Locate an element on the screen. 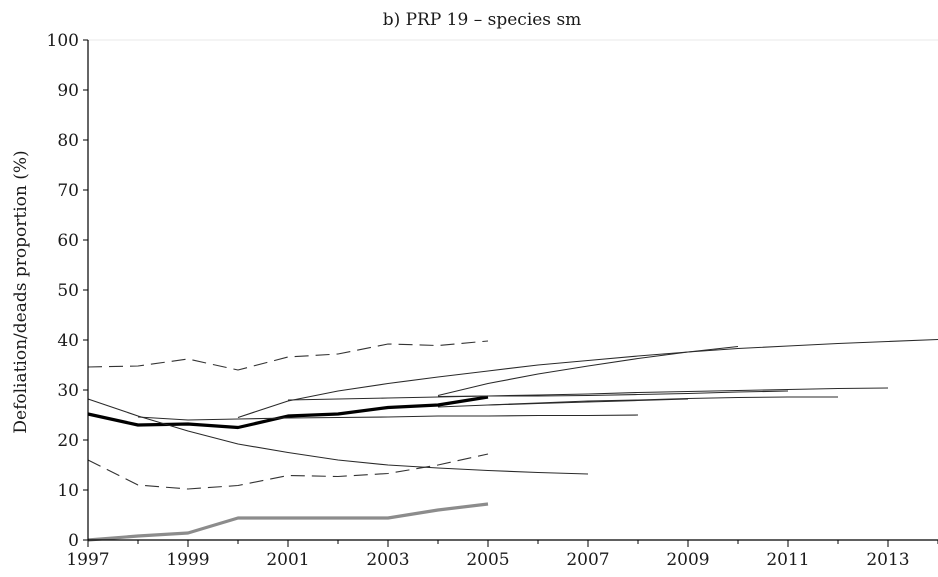 Image resolution: width=938 pixels, height=577 pixels. x-tick-label: 2009 is located at coordinates (687, 560).